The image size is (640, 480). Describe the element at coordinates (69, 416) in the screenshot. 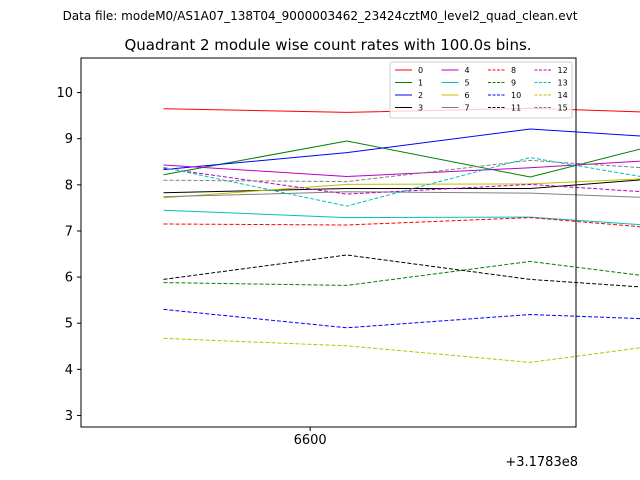

I see `y-tick-label-3: 3` at that location.